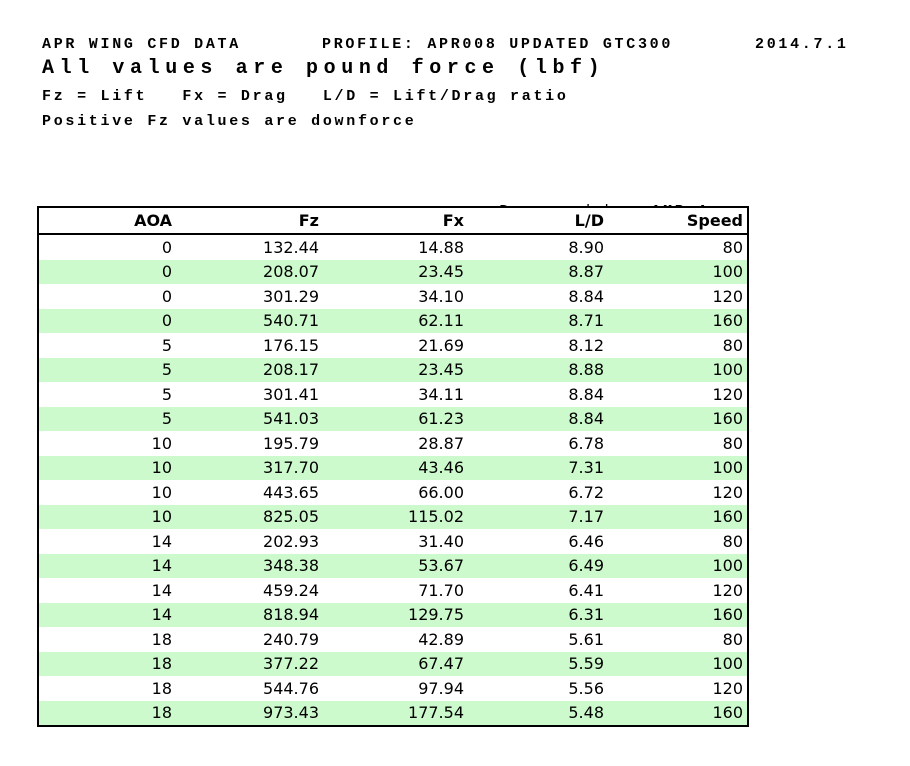 This screenshot has width=910, height=766. I want to click on table-header: AOA Fz Fx L/D Speed, so click(393, 221).